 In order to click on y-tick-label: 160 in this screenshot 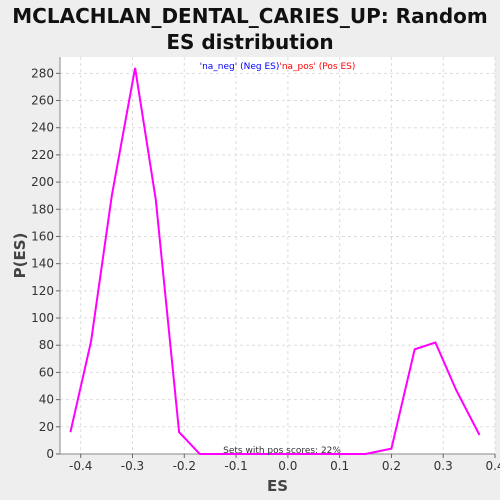, I will do `click(42, 236)`.